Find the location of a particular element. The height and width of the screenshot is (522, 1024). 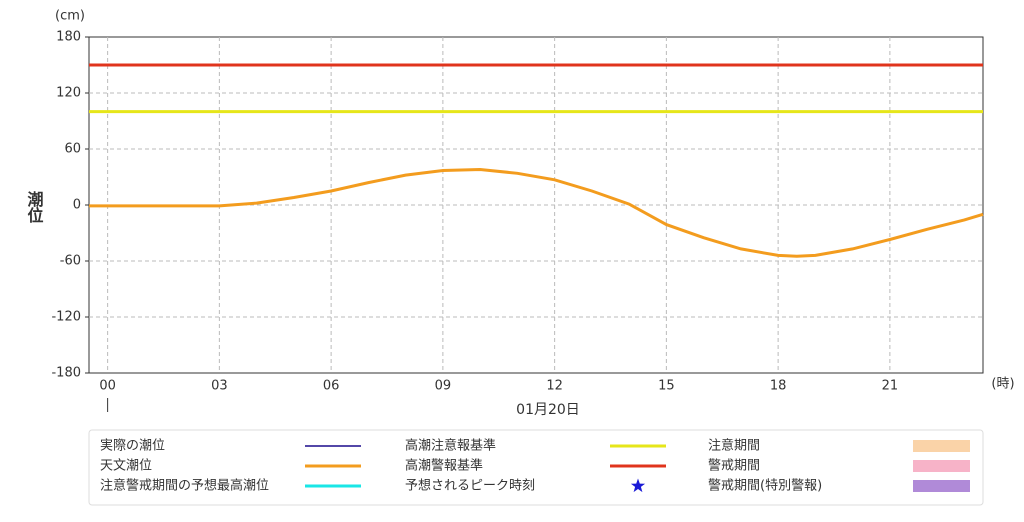

x-tick-label: 18 is located at coordinates (778, 386).